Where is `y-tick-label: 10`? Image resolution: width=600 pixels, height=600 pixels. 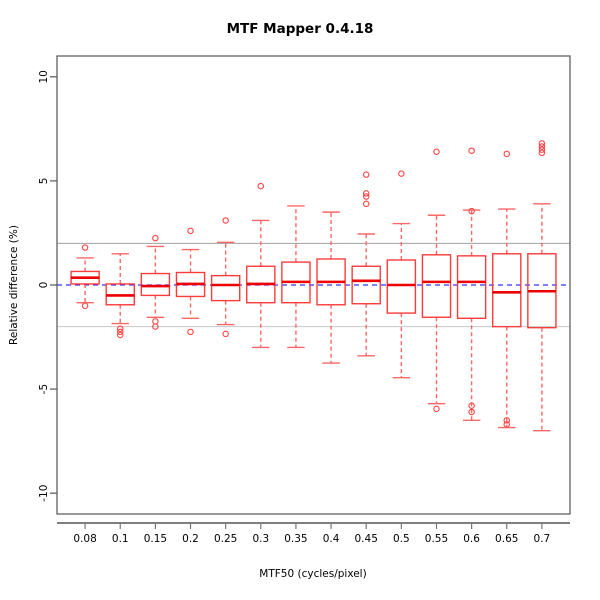
y-tick-label: 10 is located at coordinates (44, 76).